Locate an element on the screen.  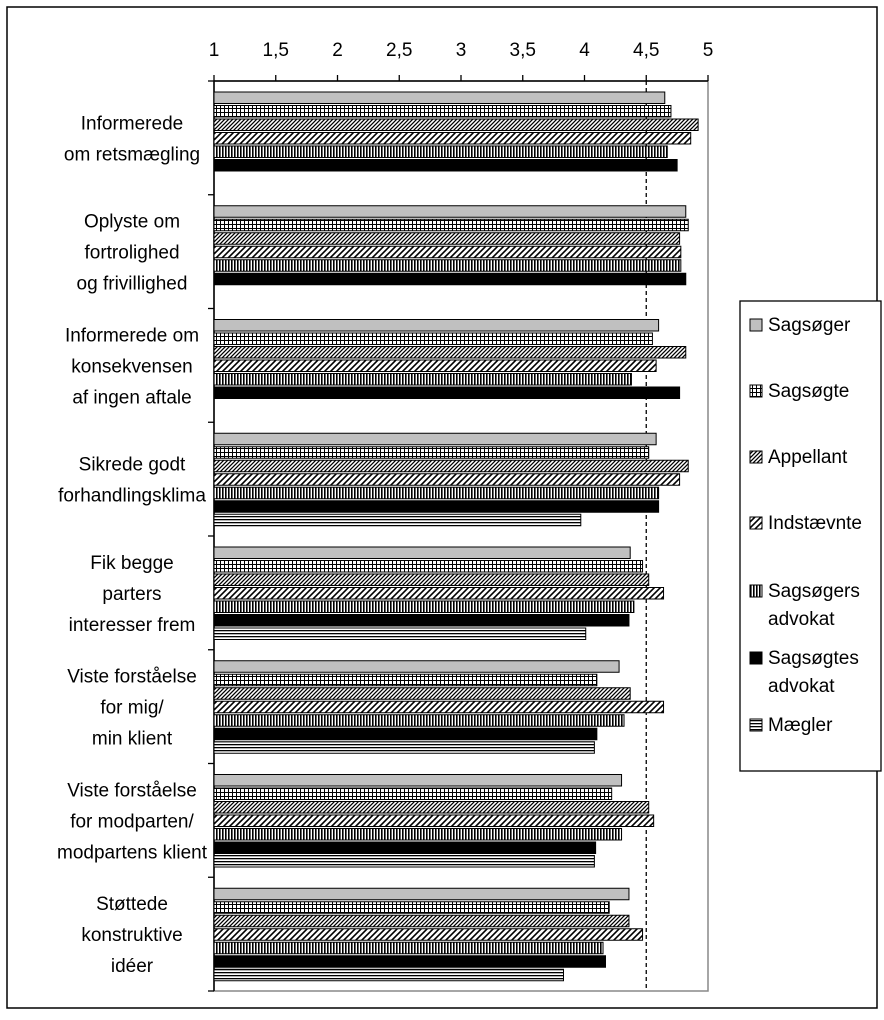
legend-label: Sagsøgers advokat is located at coordinates (814, 605).